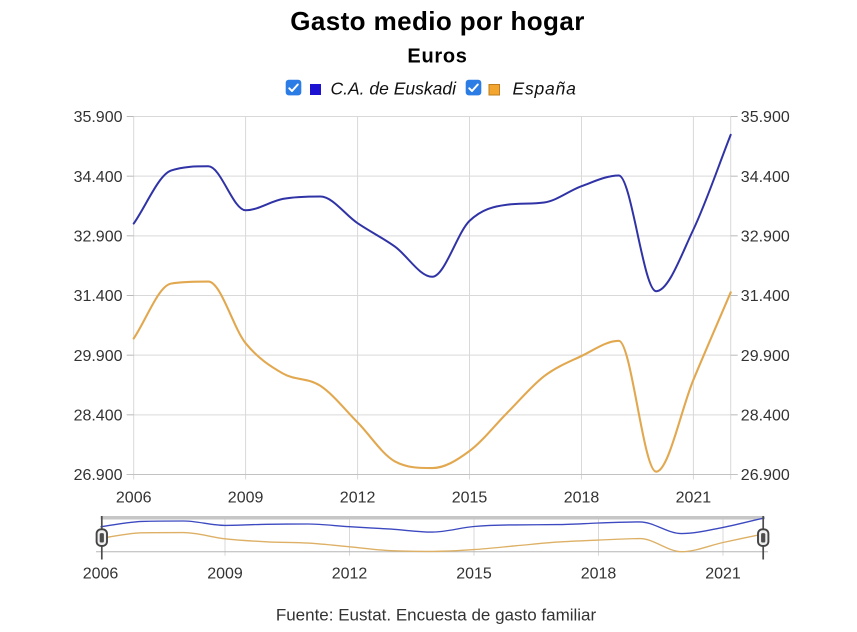 The height and width of the screenshot is (632, 857). I want to click on svg-text: España, so click(545, 89).